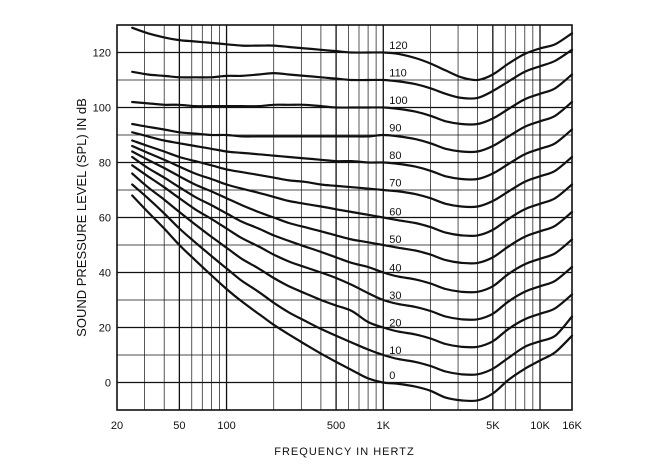  What do you see at coordinates (395, 212) in the screenshot?
I see `curve-label-60: 60` at bounding box center [395, 212].